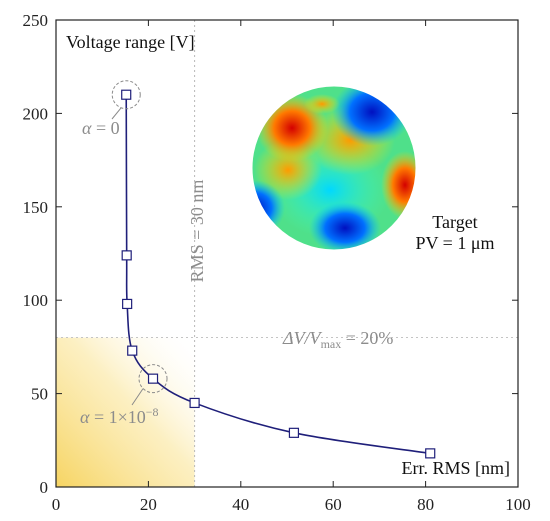 This screenshot has height=521, width=550. Describe the element at coordinates (36, 300) in the screenshot. I see `y-tick-label: 100` at that location.